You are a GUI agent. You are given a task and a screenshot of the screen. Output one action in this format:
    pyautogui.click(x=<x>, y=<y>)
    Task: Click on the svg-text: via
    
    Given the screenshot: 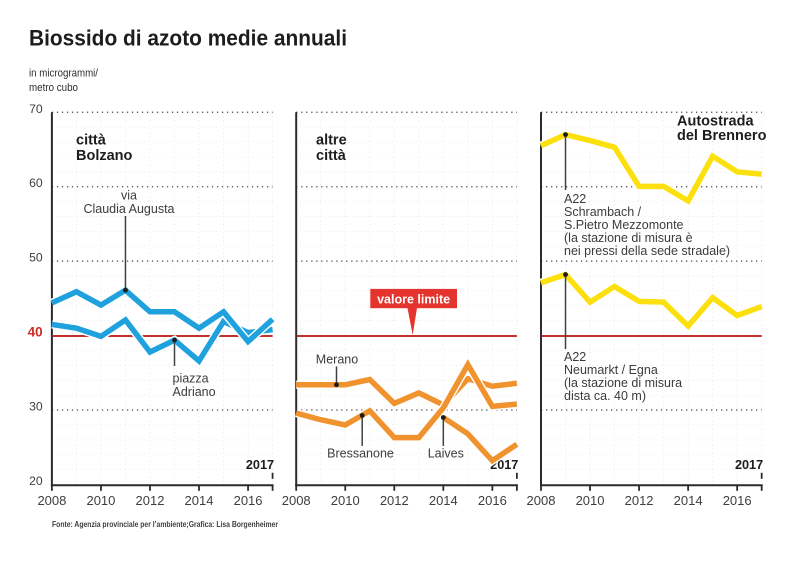 What is the action you would take?
    pyautogui.click(x=129, y=196)
    